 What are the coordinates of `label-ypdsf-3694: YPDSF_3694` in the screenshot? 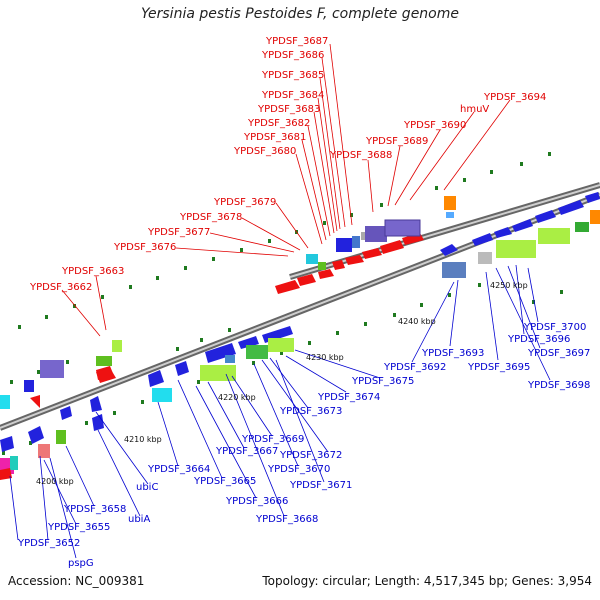 It's located at (514, 97).